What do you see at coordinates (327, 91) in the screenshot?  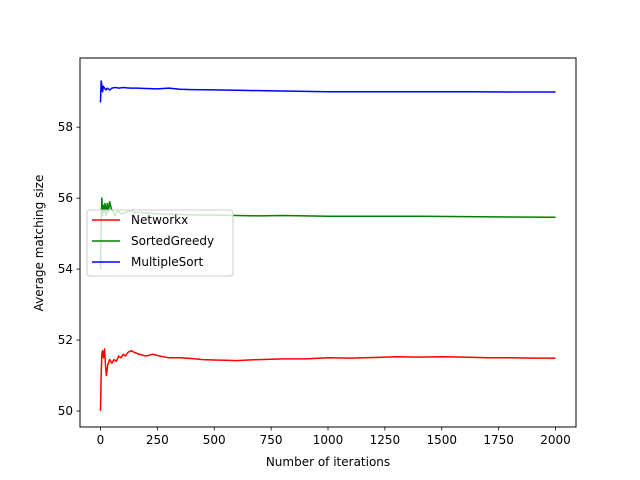 I see `series-line-multiplesort` at bounding box center [327, 91].